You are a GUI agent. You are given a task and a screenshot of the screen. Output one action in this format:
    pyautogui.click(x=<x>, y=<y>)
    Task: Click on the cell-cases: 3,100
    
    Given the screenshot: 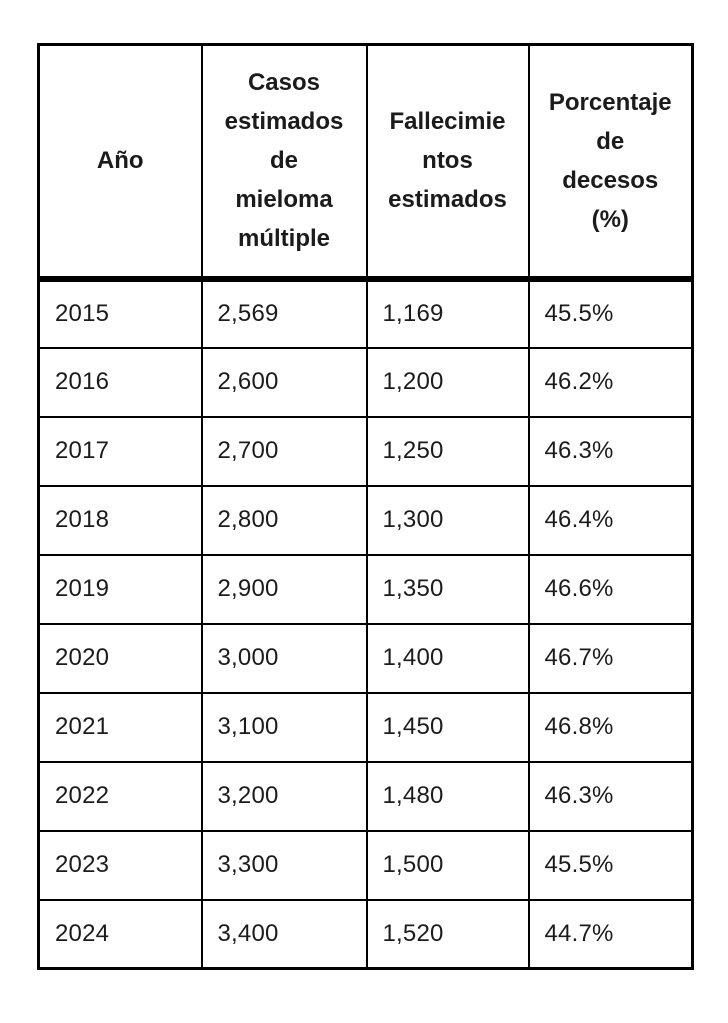 What is the action you would take?
    pyautogui.click(x=284, y=727)
    